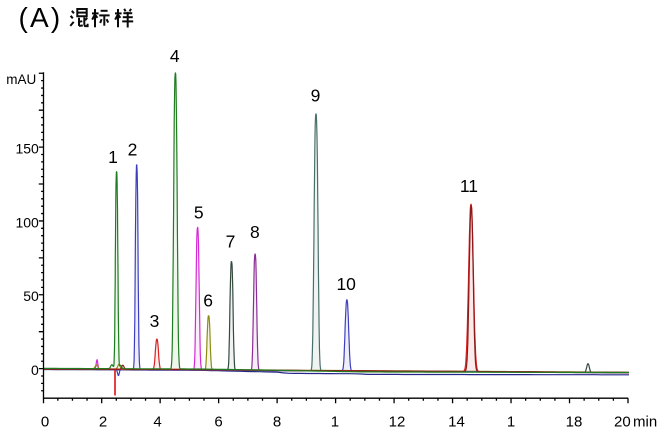 The height and width of the screenshot is (433, 659). Describe the element at coordinates (155, 321) in the screenshot. I see `svg-text: 3` at that location.